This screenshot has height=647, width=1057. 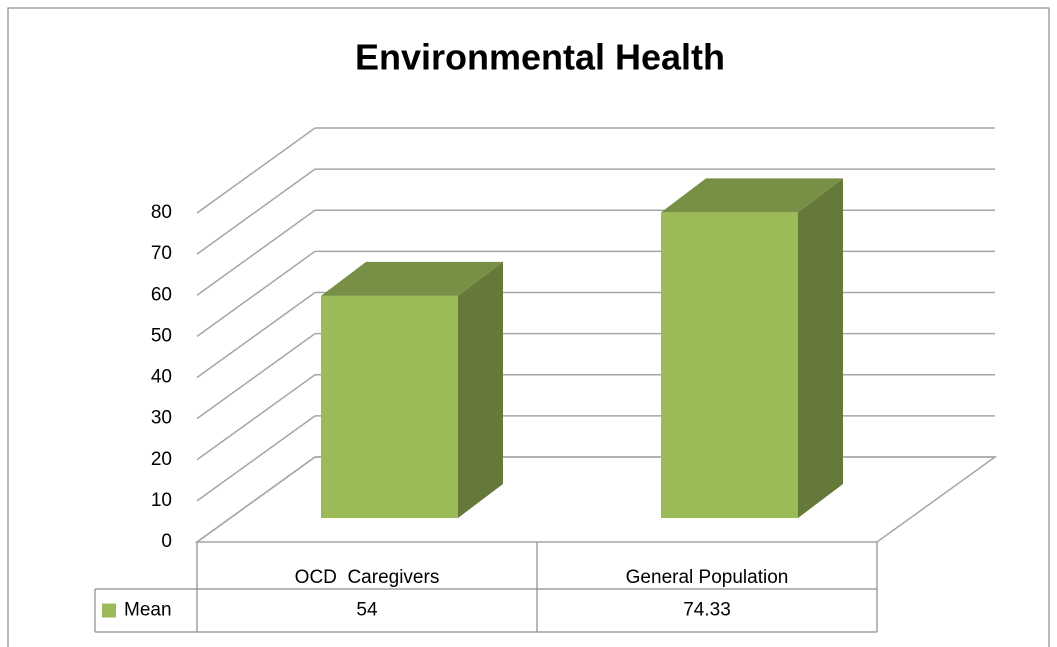 What do you see at coordinates (161, 418) in the screenshot?
I see `y-tick-label: 30` at bounding box center [161, 418].